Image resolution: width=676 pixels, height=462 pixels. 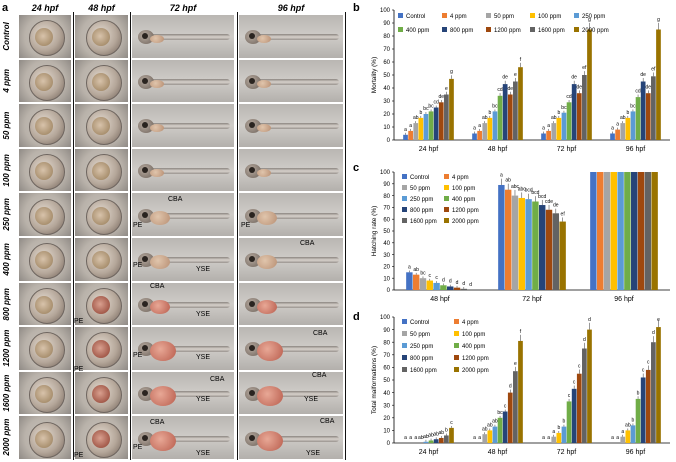 What do you see at coordinates (386, 394) in the screenshot?
I see `y-tick-label: 40` at bounding box center [386, 394].